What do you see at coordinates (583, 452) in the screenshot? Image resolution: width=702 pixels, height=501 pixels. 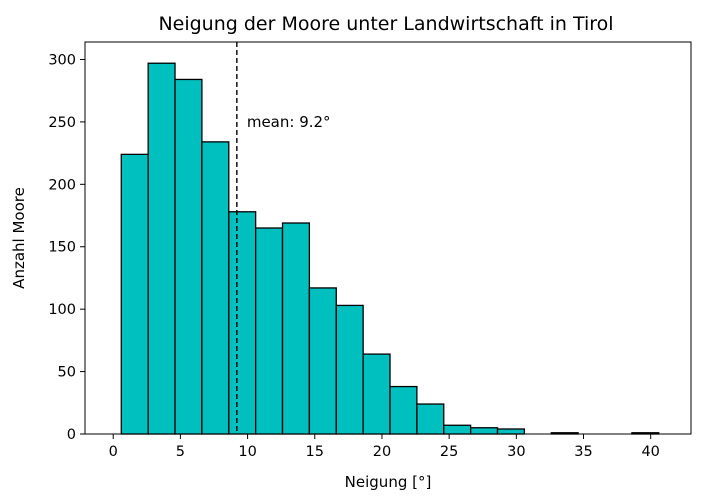 I see `x-tick-label: 35` at bounding box center [583, 452].